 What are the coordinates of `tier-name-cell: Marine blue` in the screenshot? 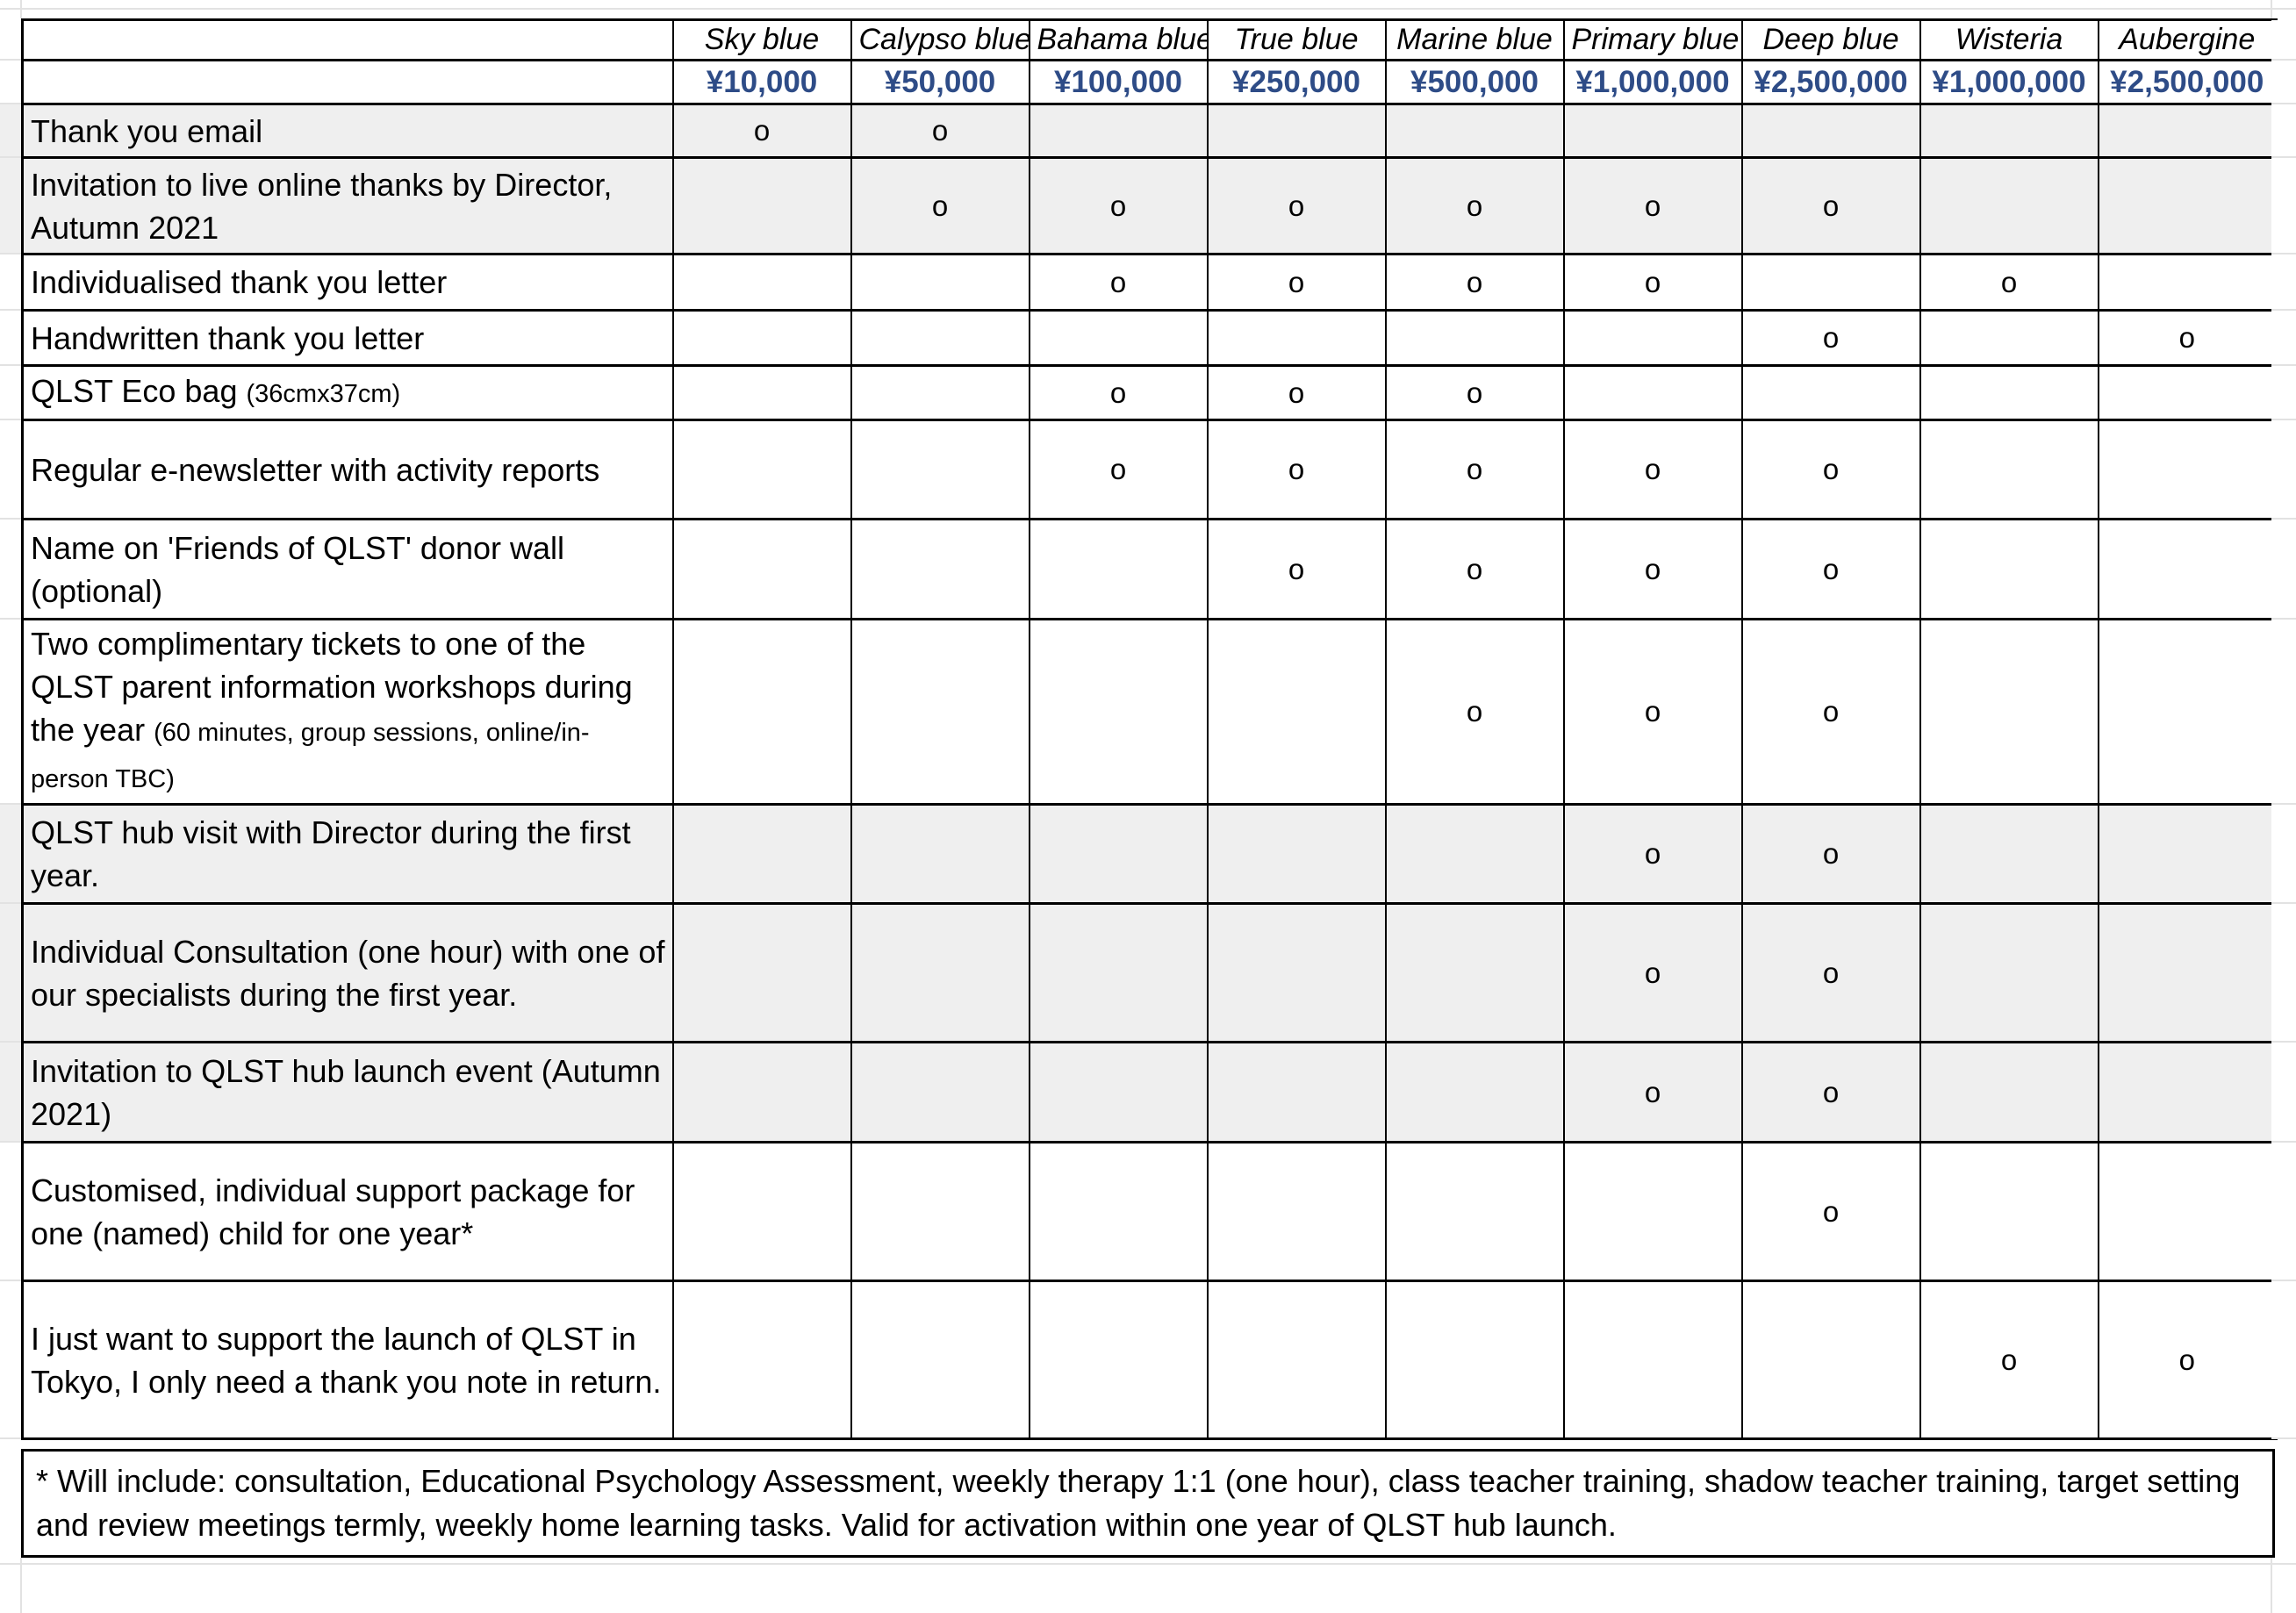 It's located at (1474, 39).